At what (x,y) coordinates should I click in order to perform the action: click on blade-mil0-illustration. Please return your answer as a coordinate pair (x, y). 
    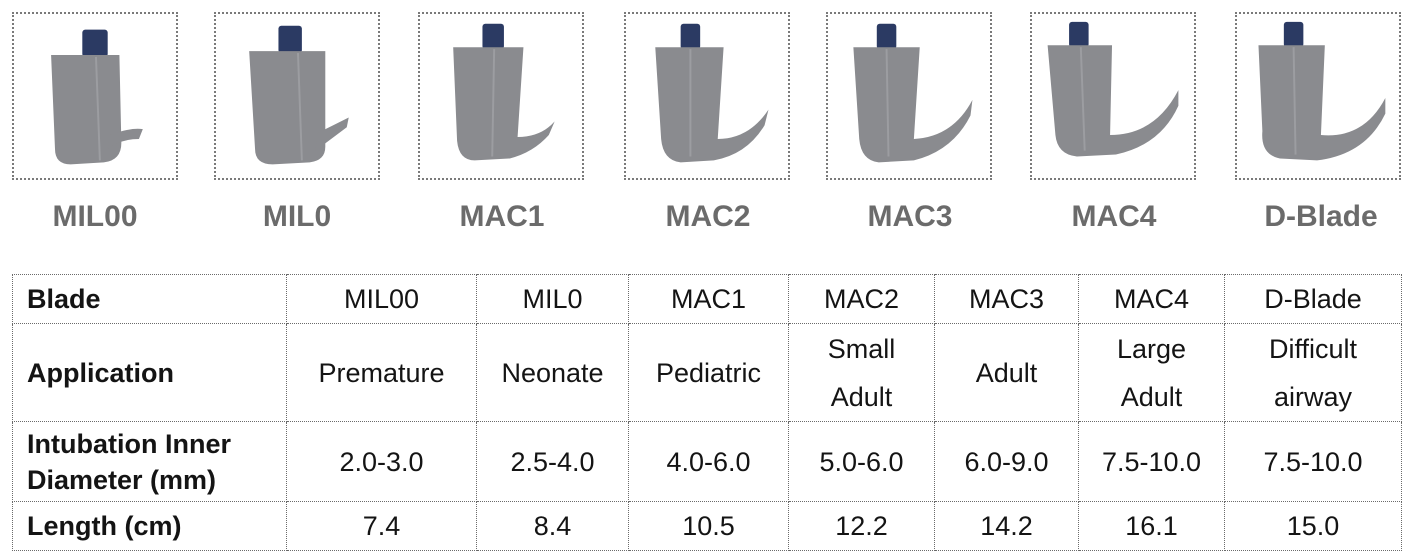
    Looking at the image, I should click on (299, 95).